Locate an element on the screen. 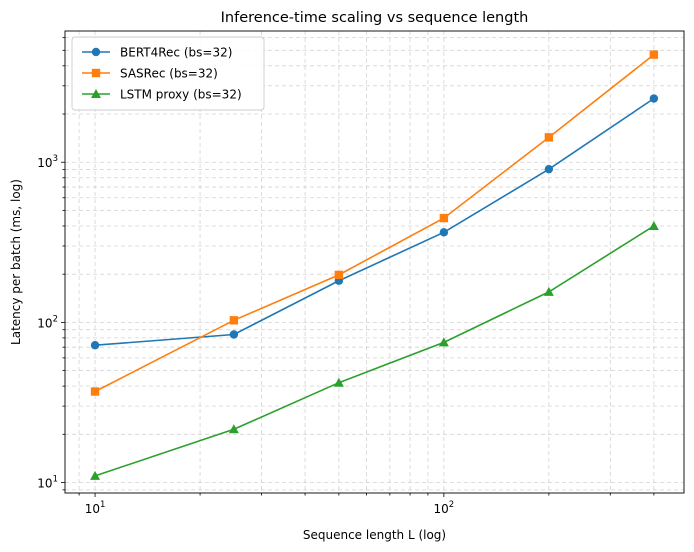 The height and width of the screenshot is (552, 694). legend-box is located at coordinates (168, 73).